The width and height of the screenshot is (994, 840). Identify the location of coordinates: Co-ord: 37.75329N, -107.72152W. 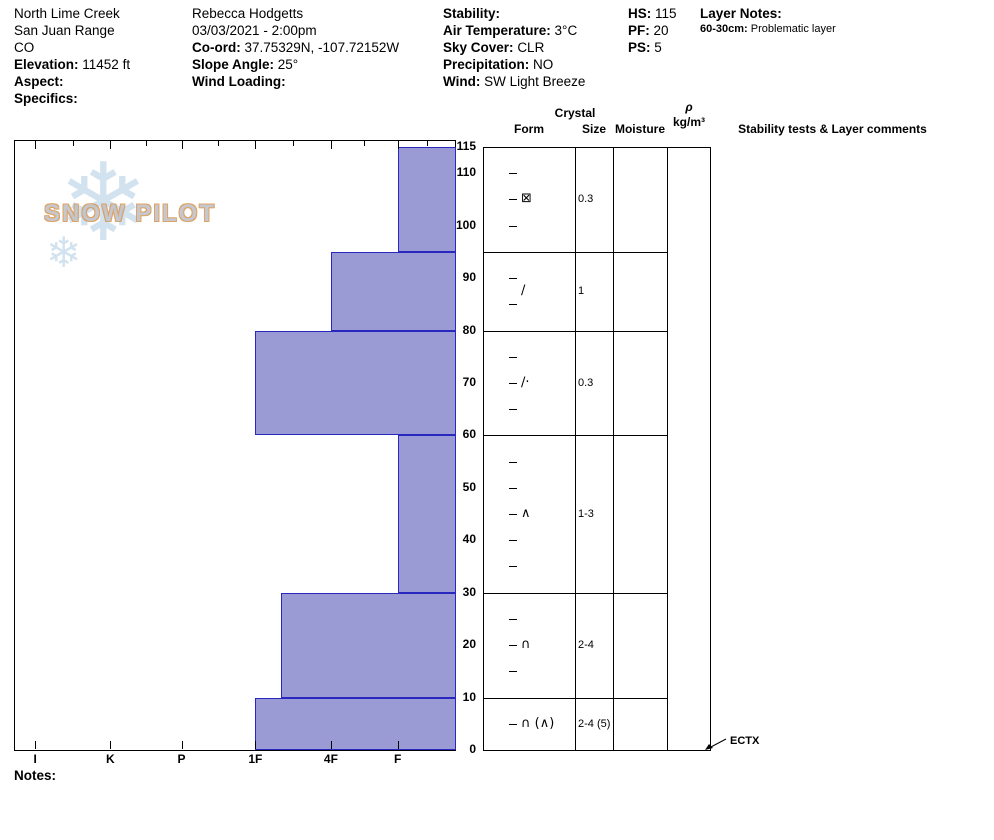
(295, 47).